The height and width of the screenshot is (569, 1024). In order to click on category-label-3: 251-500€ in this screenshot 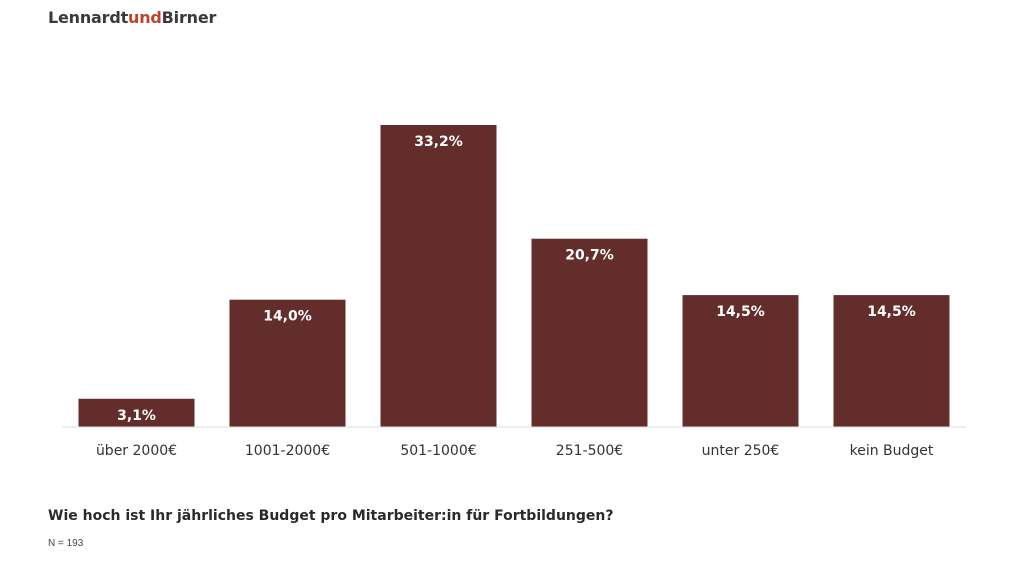, I will do `click(589, 451)`.